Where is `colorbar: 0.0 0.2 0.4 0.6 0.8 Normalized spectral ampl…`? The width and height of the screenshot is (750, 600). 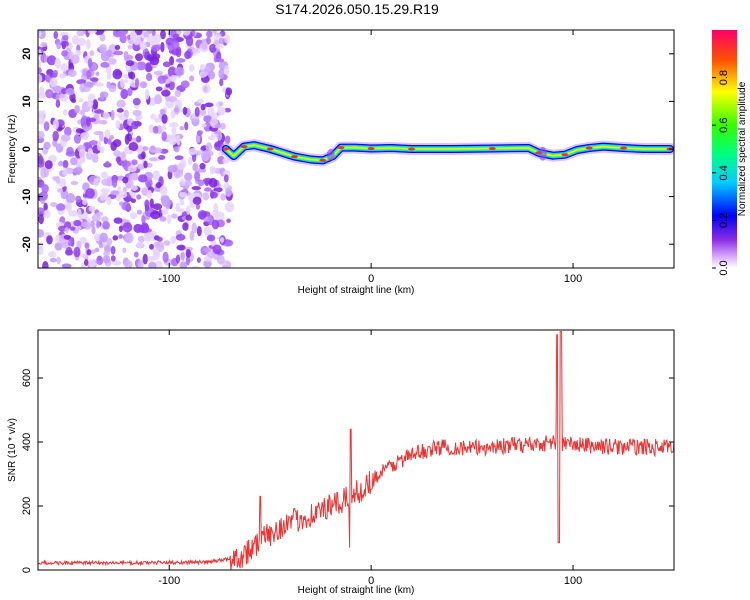
colorbar: 0.0 0.2 0.4 0.6 0.8 Normalized spectral ampl… is located at coordinates (730, 153).